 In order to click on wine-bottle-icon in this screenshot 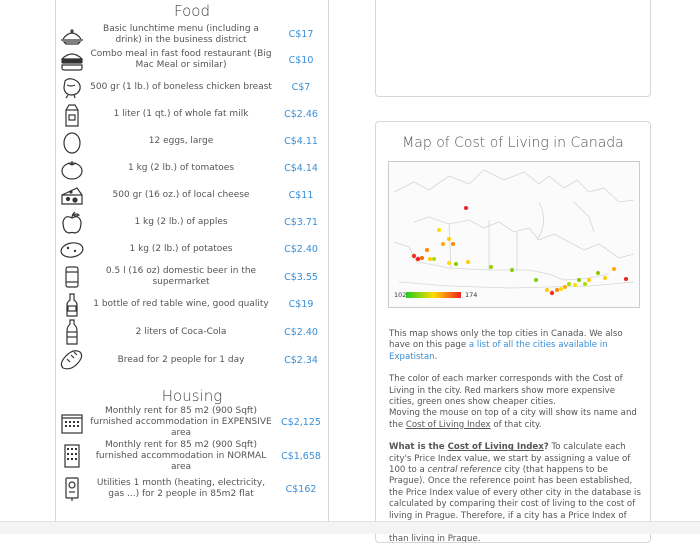, I will do `click(72, 305)`.